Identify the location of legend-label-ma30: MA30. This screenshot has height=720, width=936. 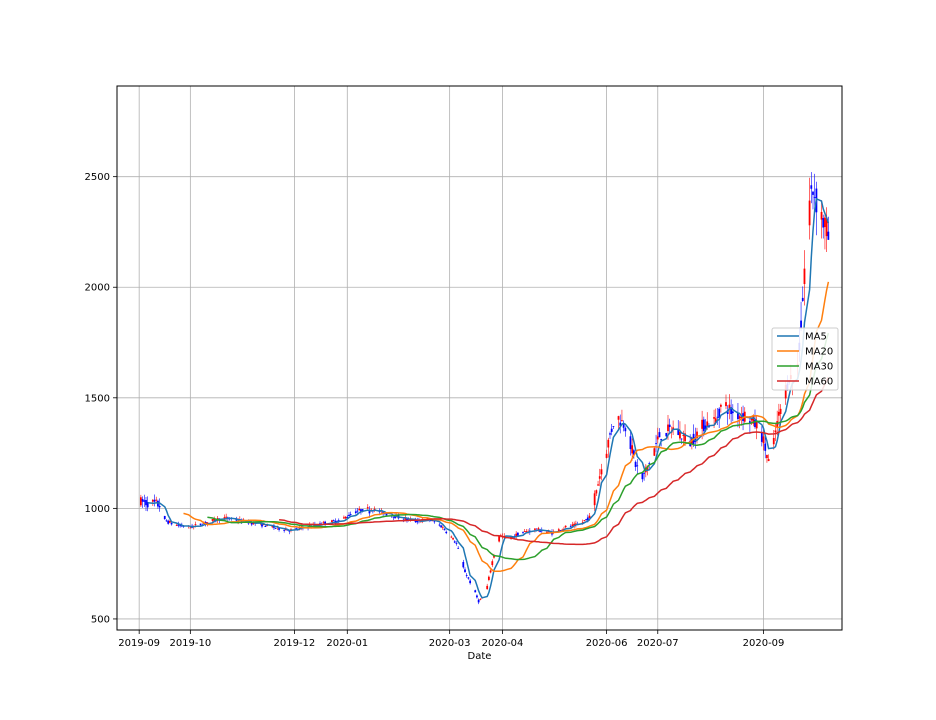
(819, 367).